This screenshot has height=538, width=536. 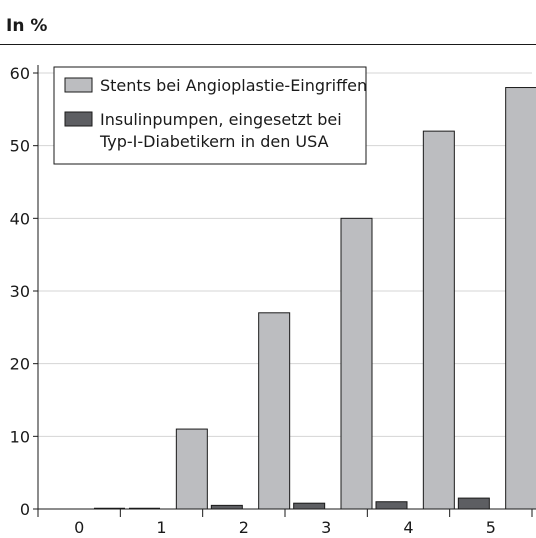 What do you see at coordinates (491, 527) in the screenshot?
I see `x-tick-label: 5` at bounding box center [491, 527].